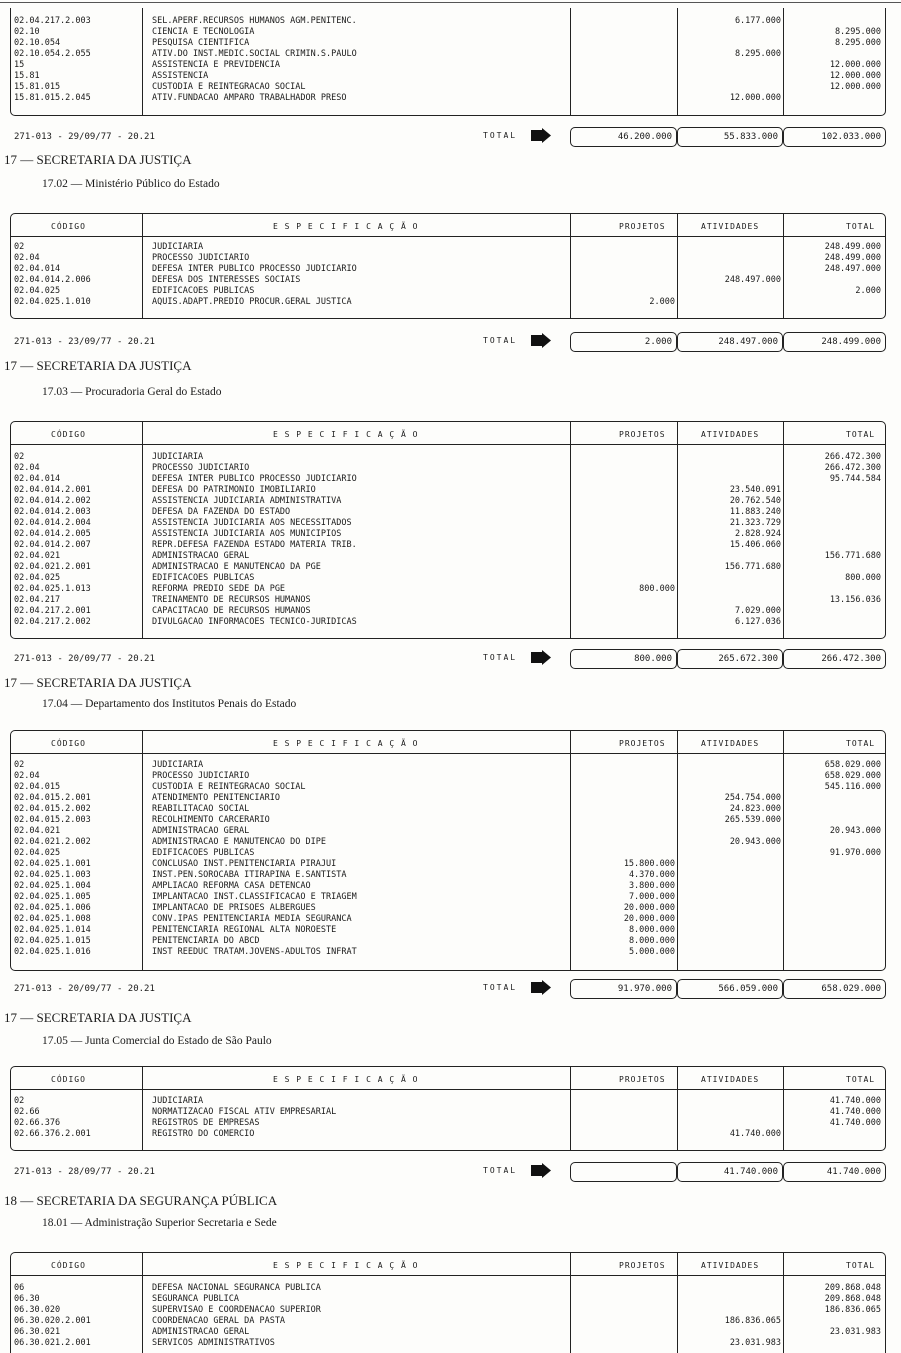 Image resolution: width=901 pixels, height=1353 pixels. What do you see at coordinates (52, 534) in the screenshot?
I see `cell-codigo: 02.04.014.2.005` at bounding box center [52, 534].